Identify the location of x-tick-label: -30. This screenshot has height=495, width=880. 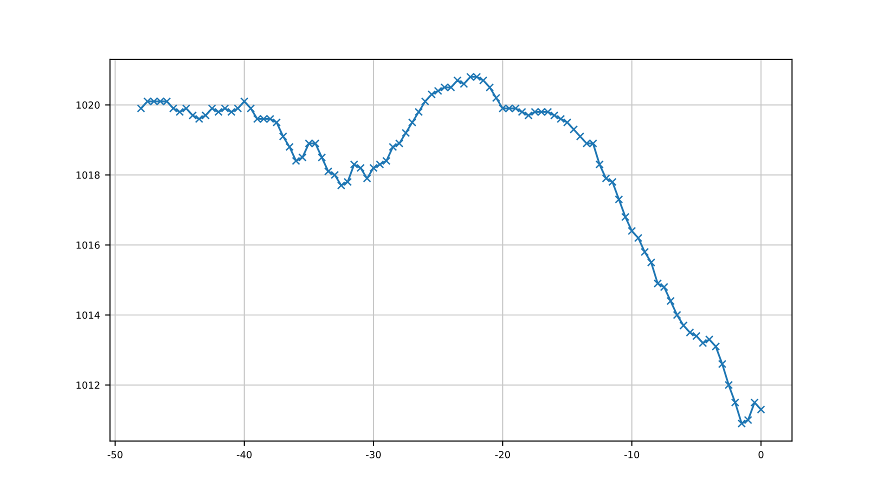
(373, 454).